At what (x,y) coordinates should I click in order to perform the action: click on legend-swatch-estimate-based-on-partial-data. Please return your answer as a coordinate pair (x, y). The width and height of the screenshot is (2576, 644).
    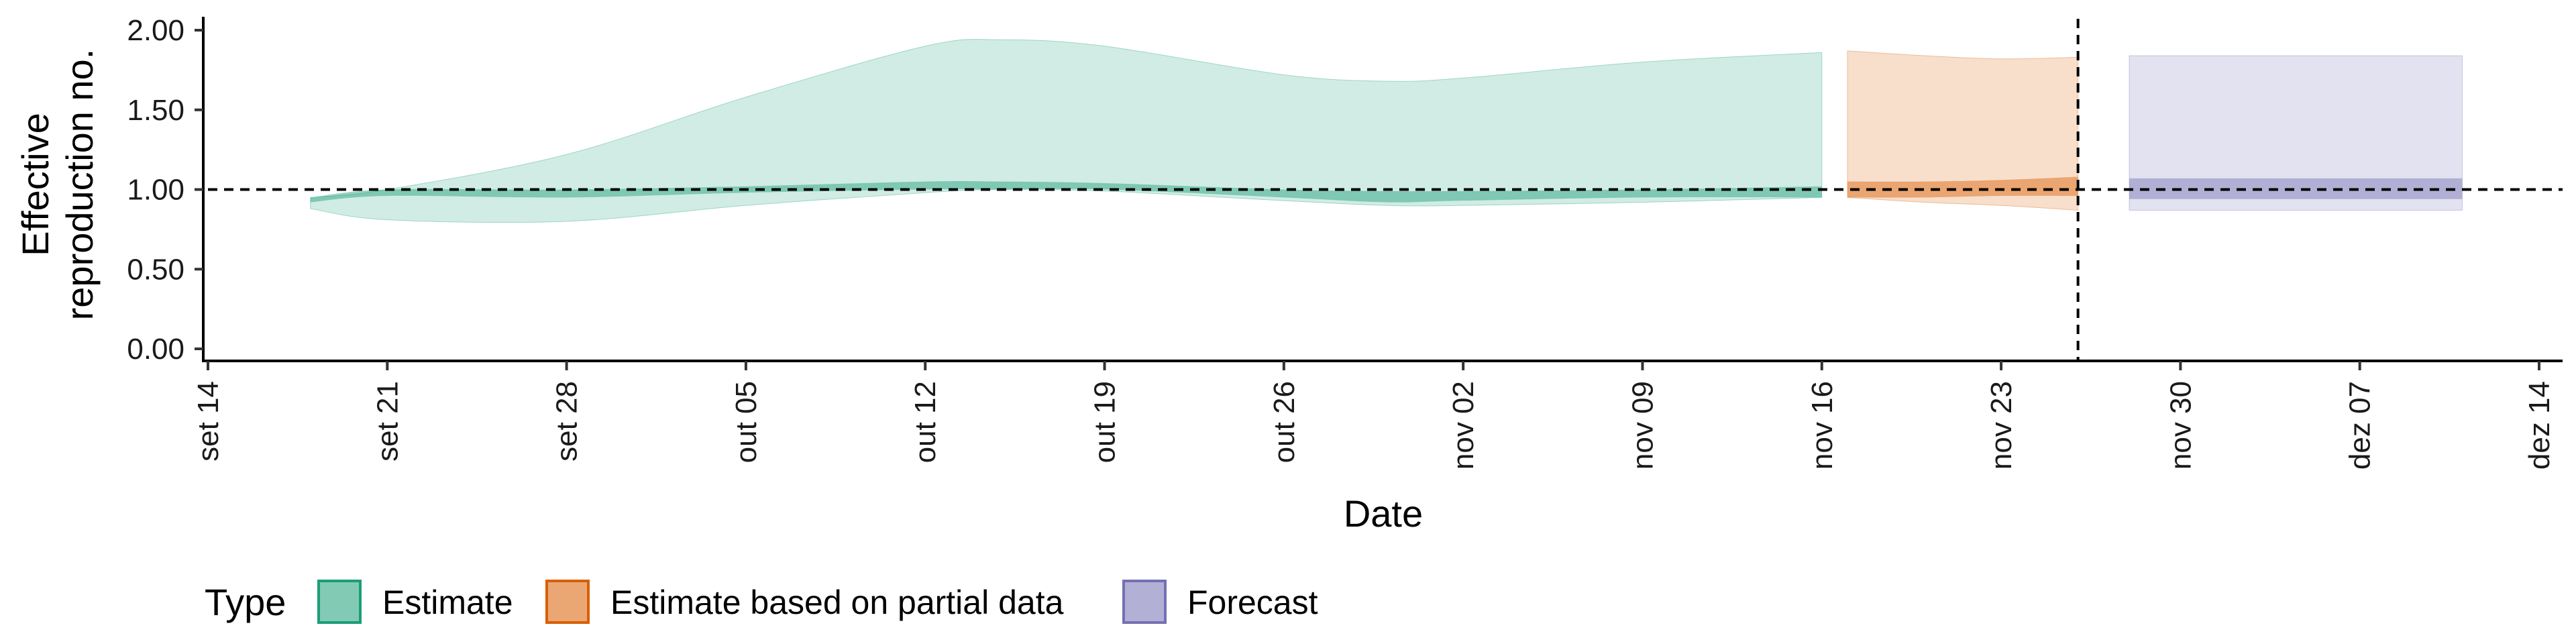
    Looking at the image, I should click on (567, 602).